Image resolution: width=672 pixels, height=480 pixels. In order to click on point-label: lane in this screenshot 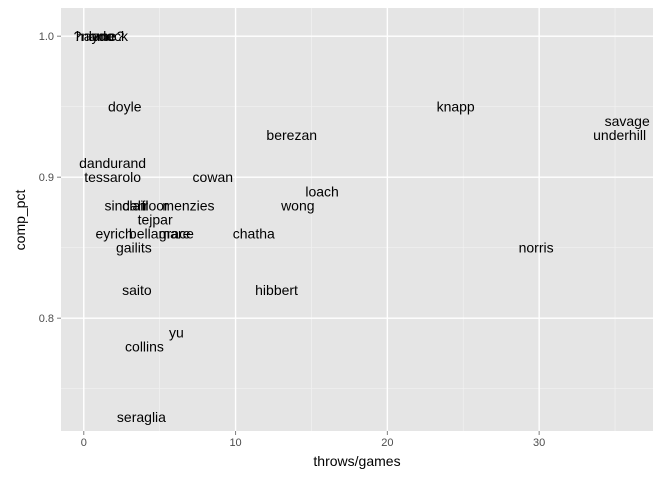, I will do `click(102, 36)`.